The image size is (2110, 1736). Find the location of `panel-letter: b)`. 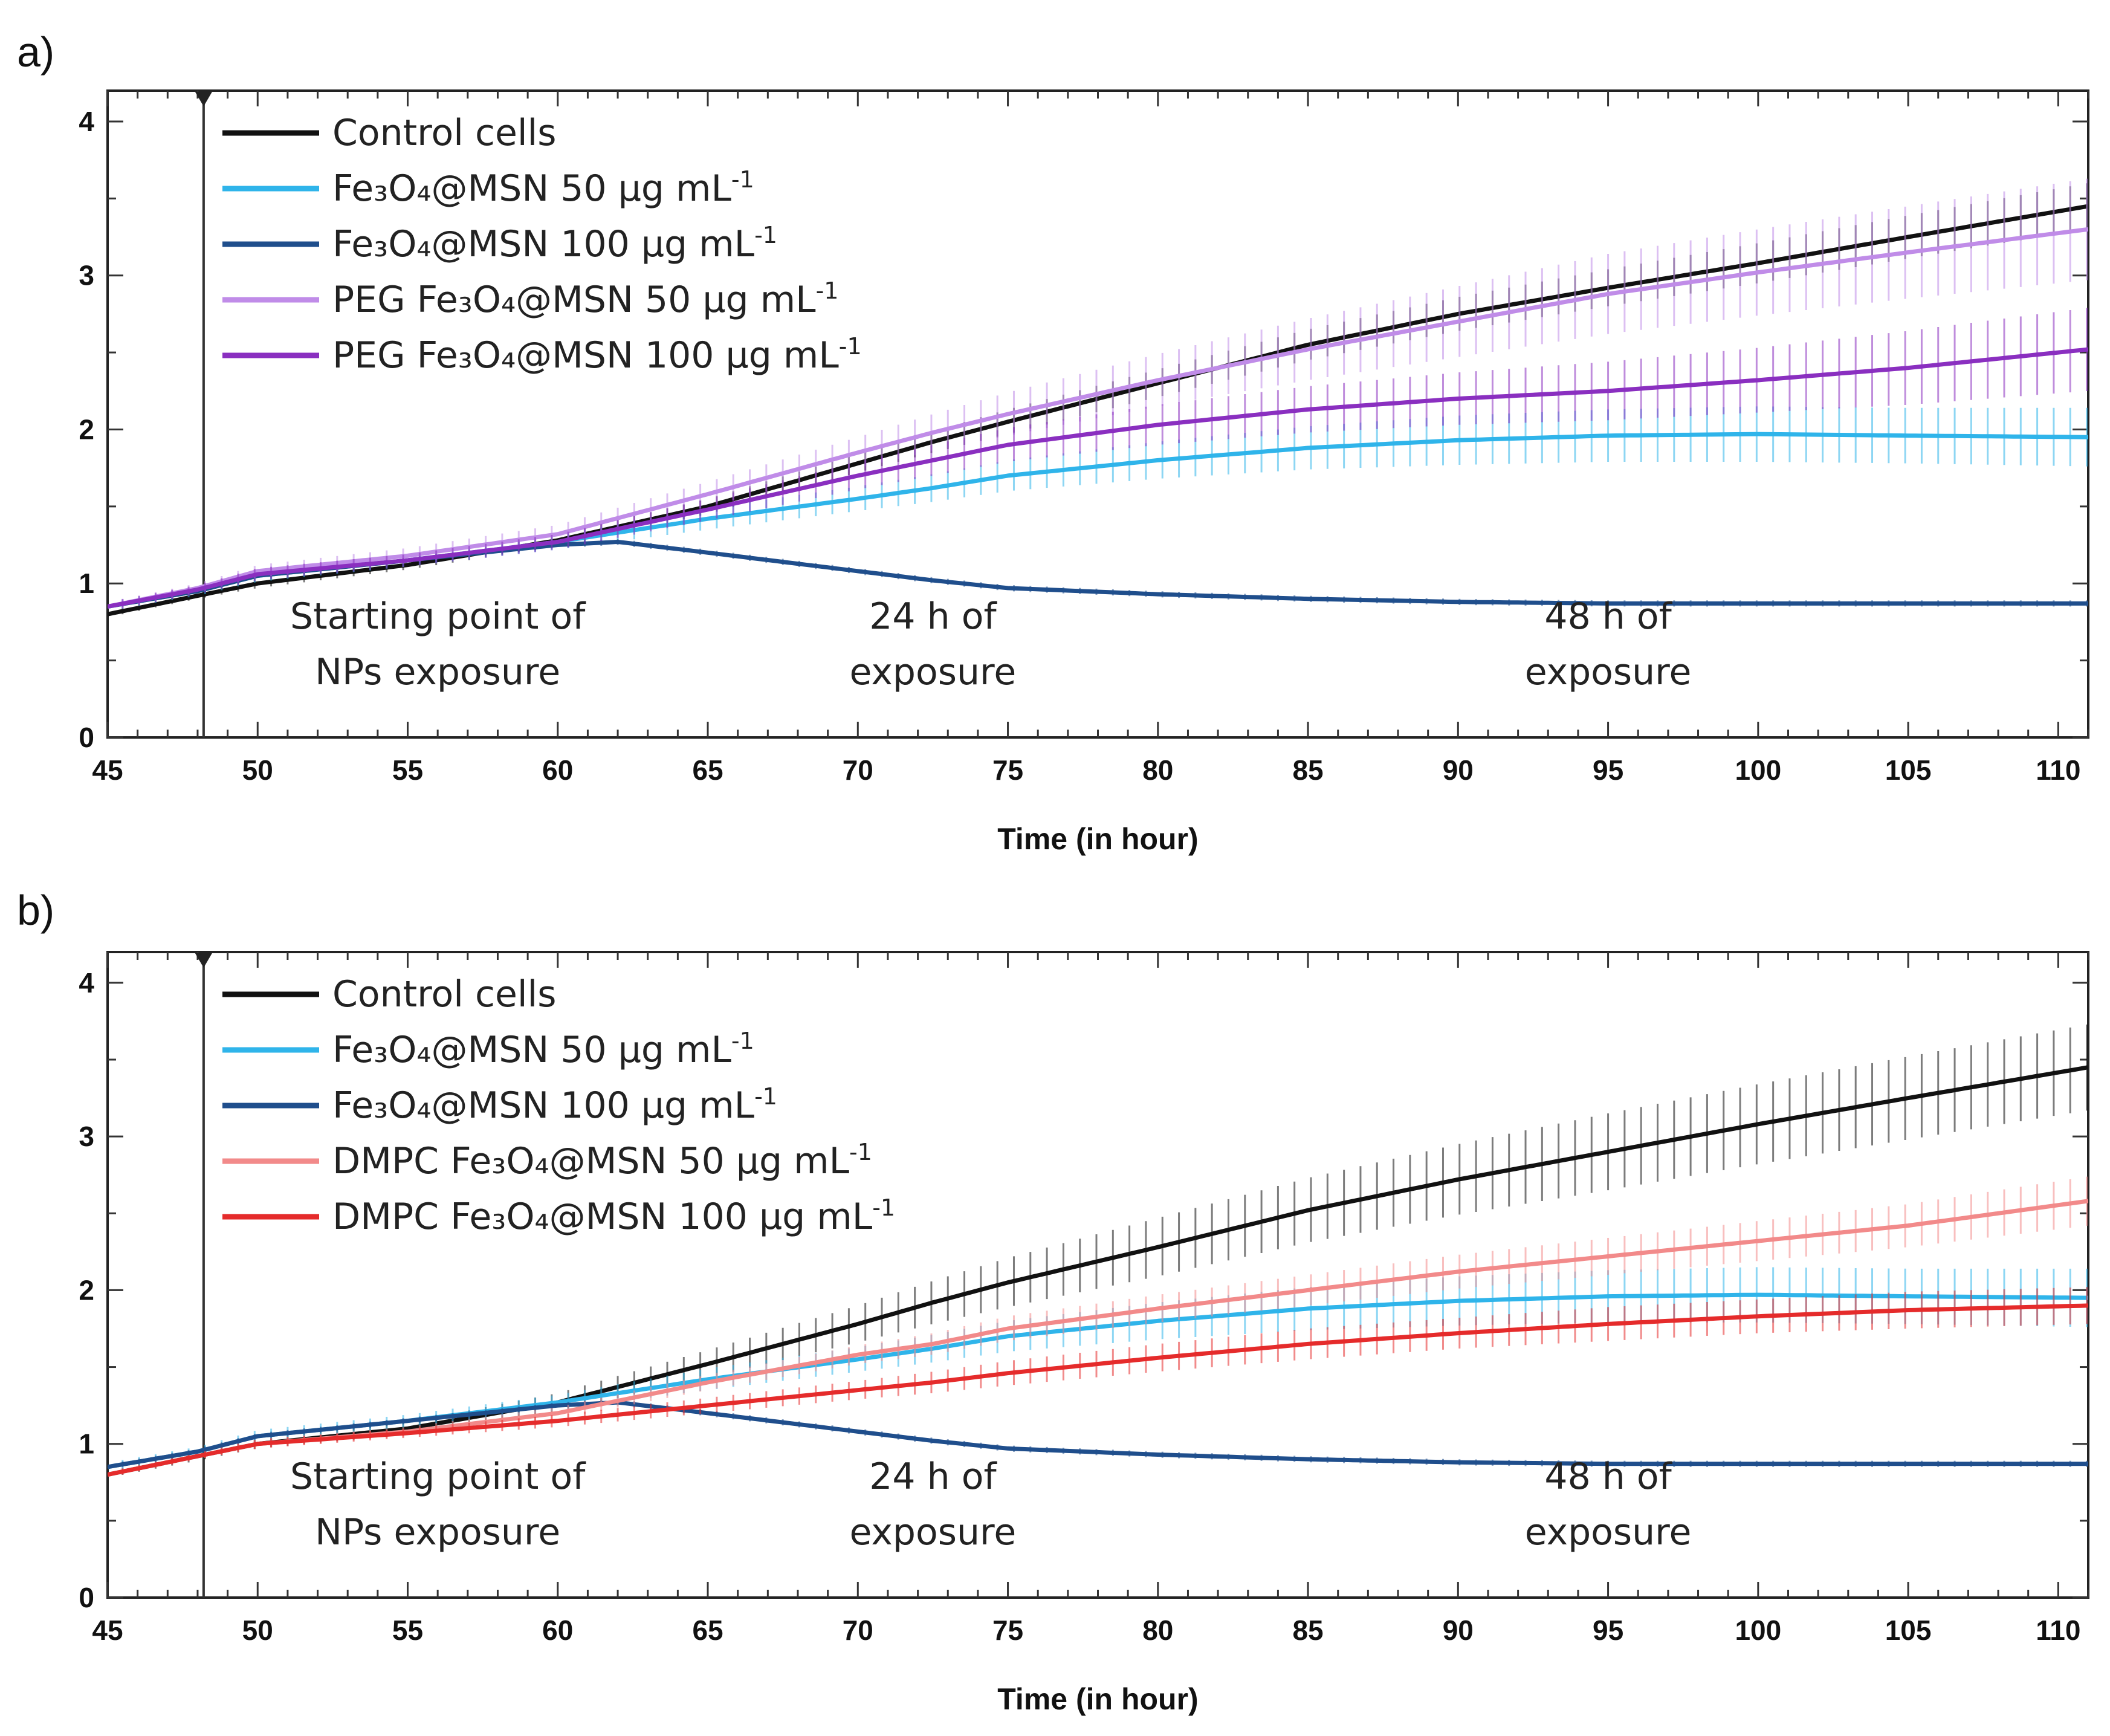

panel-letter: b) is located at coordinates (35, 910).